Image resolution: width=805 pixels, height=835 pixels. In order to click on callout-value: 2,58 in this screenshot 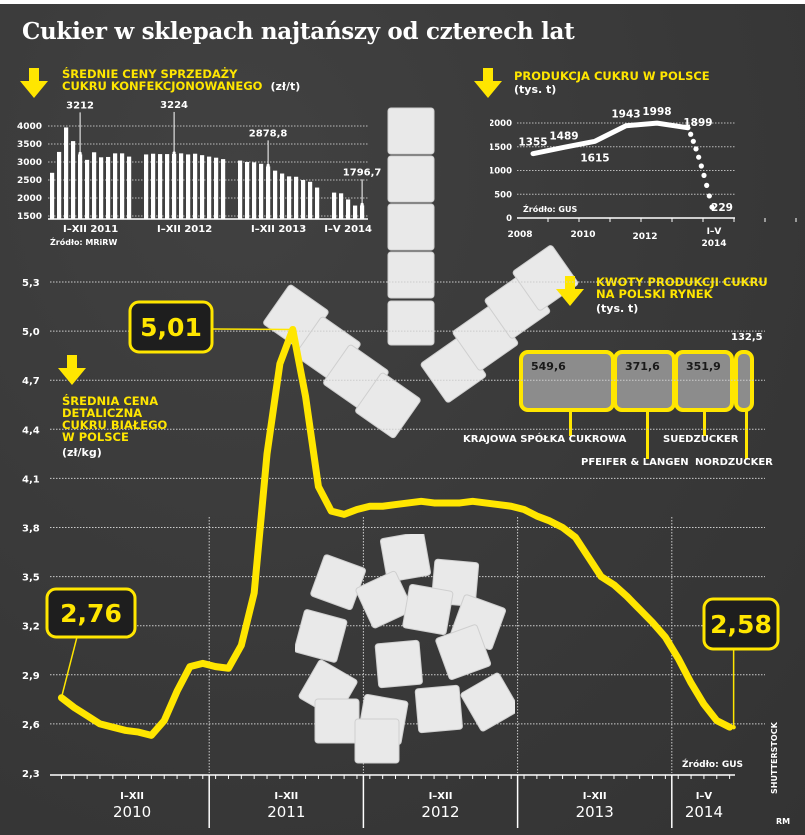, I will do `click(741, 624)`.